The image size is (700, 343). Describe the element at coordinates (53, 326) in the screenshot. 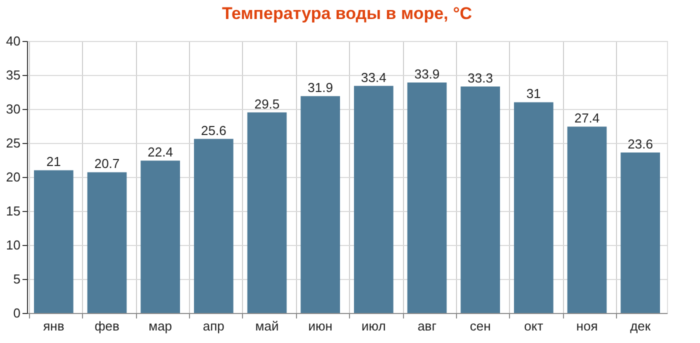

I see `x-tick-label: янв` at that location.